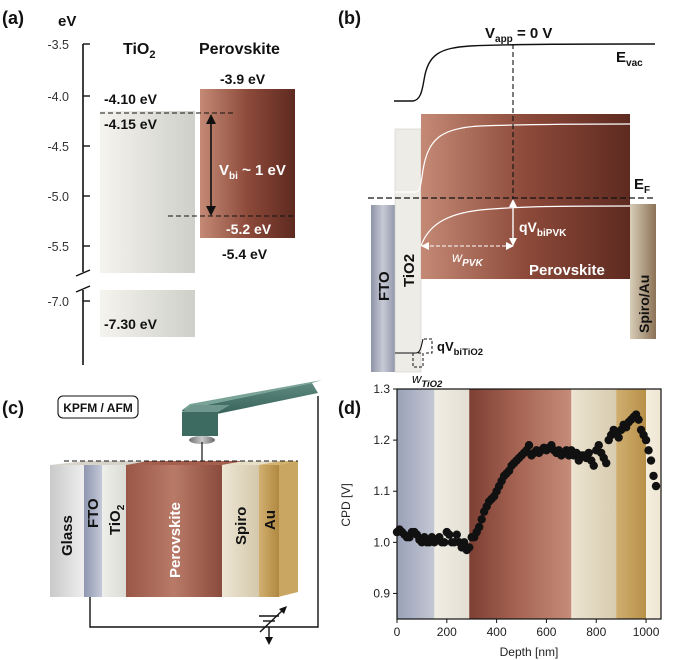 This screenshot has width=675, height=660. I want to click on cantilever-top, so click(252, 395).